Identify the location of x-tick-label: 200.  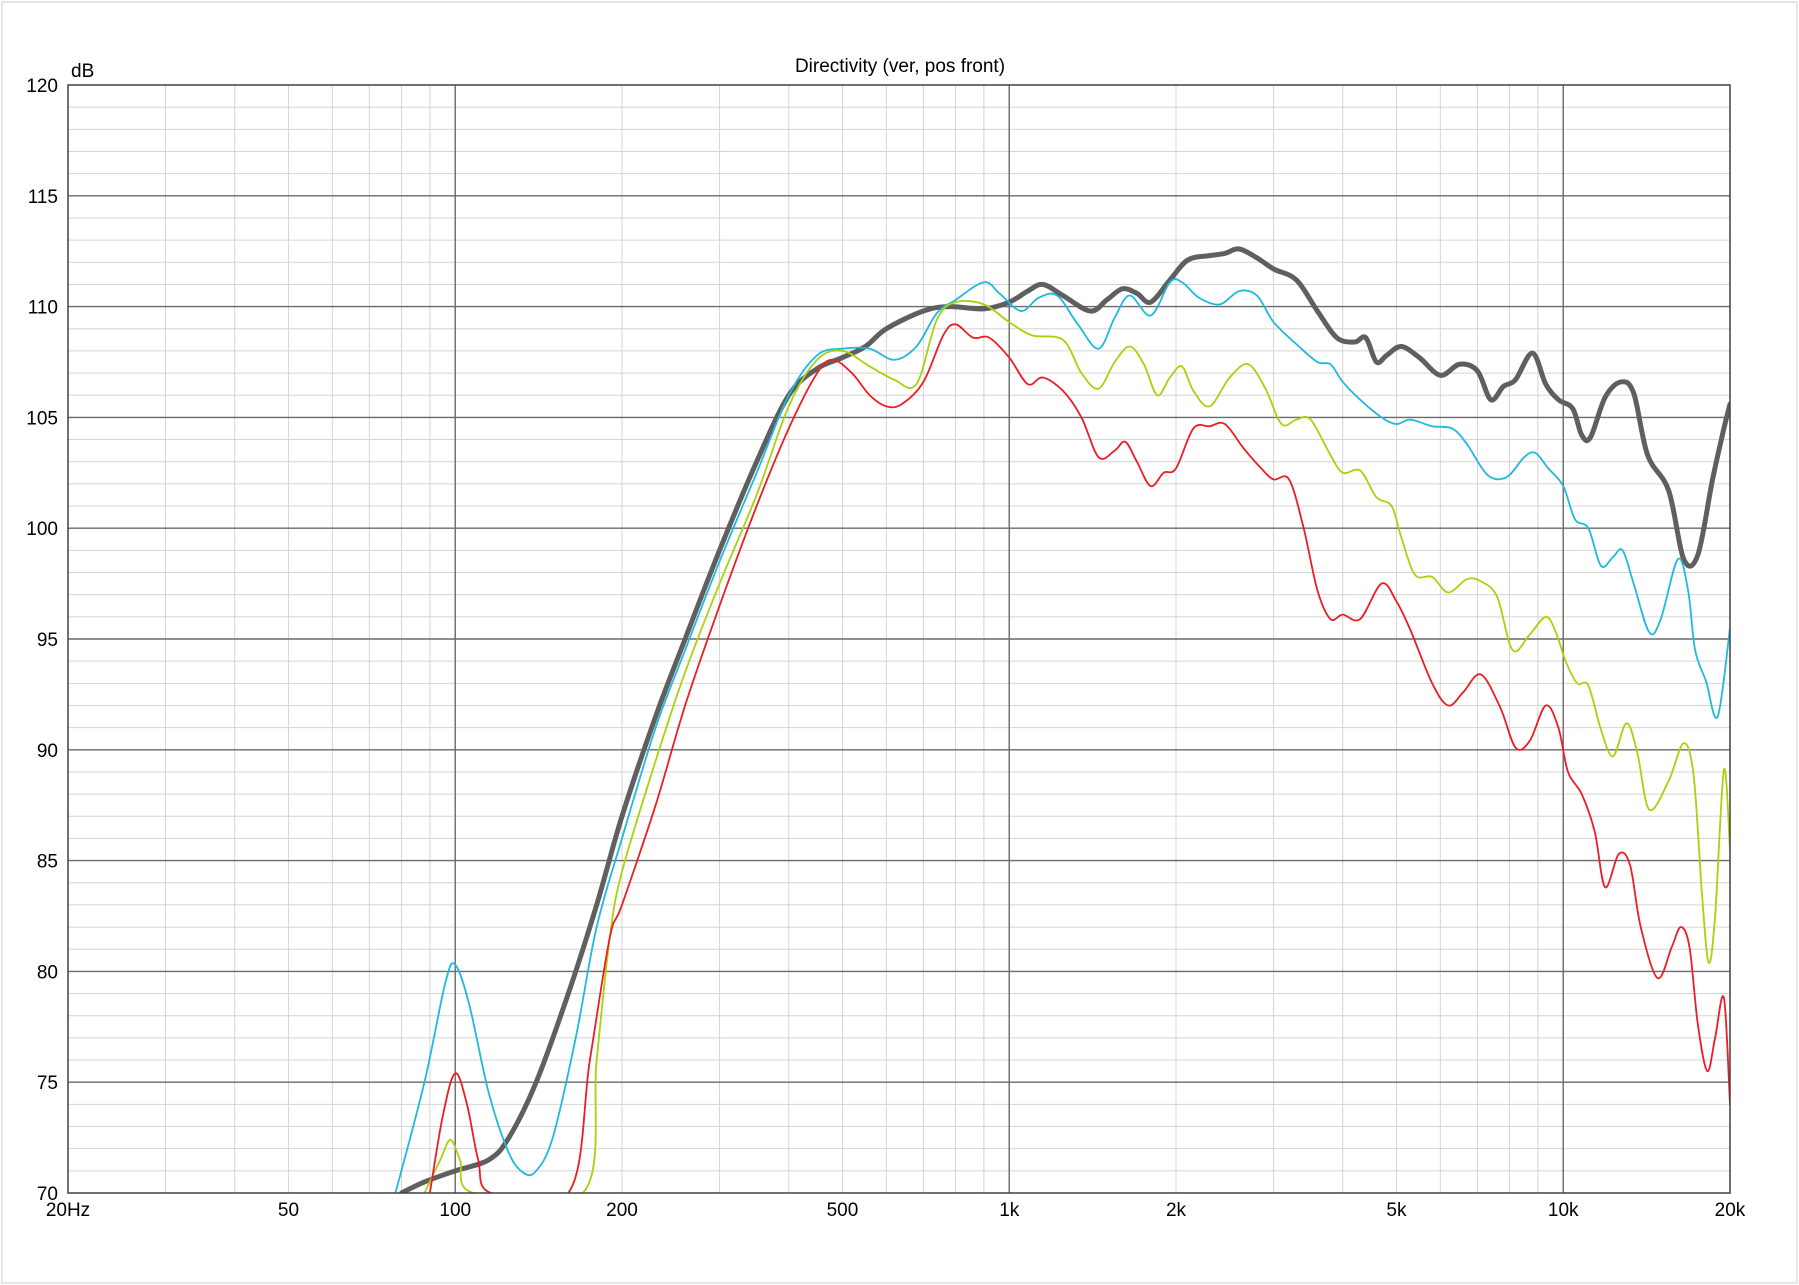
(622, 1210).